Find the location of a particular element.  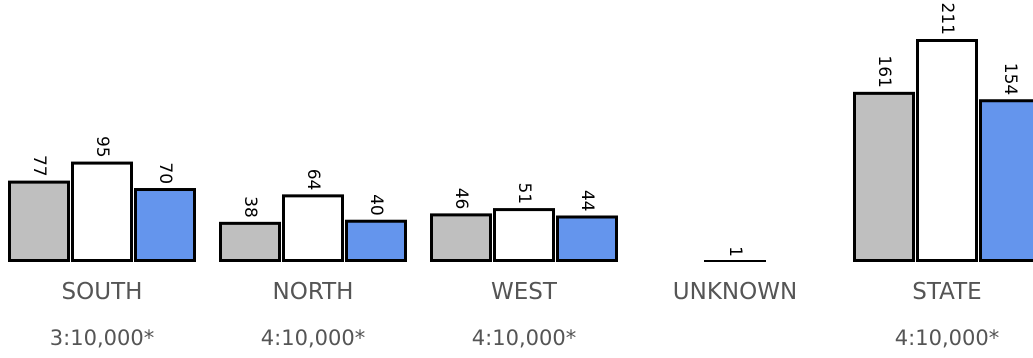

ratio-label-state: 4:10,000* is located at coordinates (947, 338).